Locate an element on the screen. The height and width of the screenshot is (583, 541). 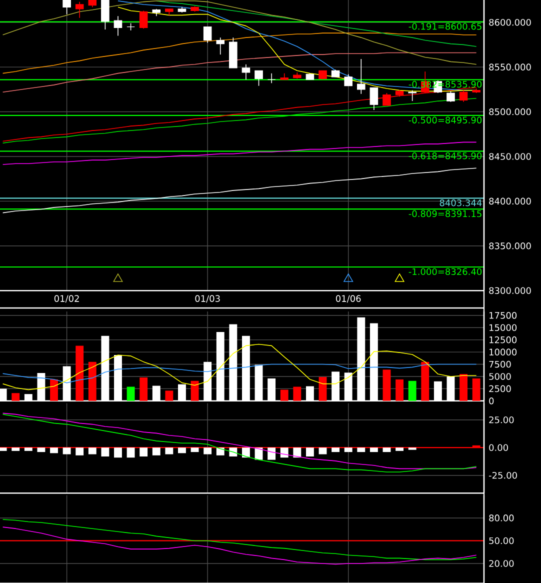
y-tick-label: 20.00 is located at coordinates (501, 563).